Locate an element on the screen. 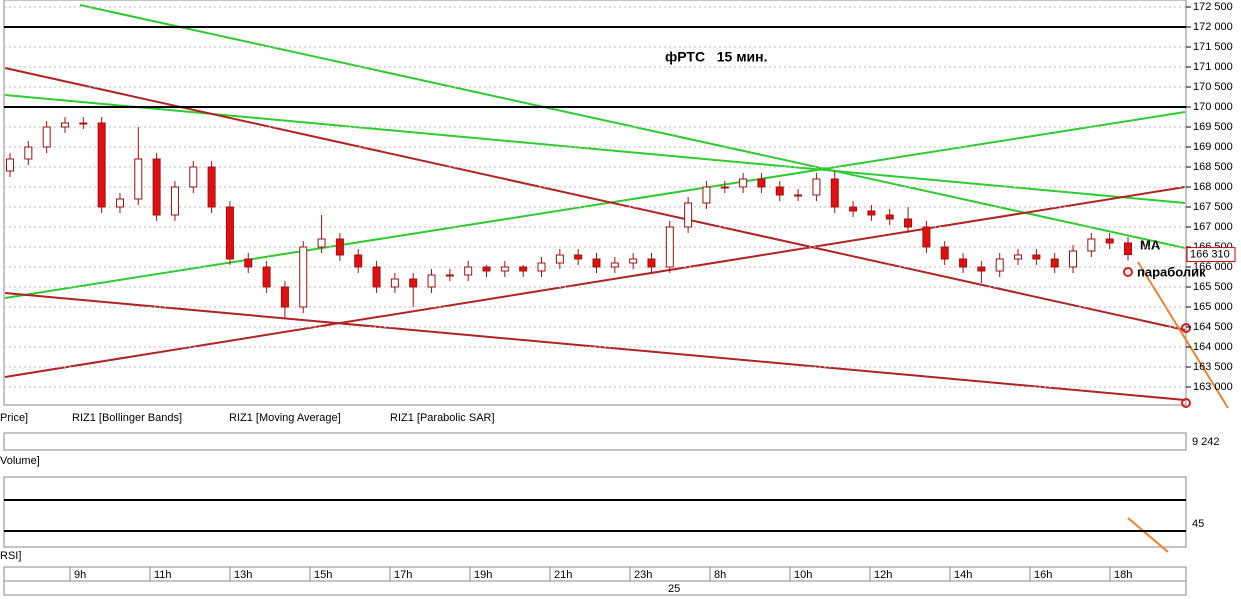 The width and height of the screenshot is (1241, 599). last-price-box is located at coordinates (1211, 255).